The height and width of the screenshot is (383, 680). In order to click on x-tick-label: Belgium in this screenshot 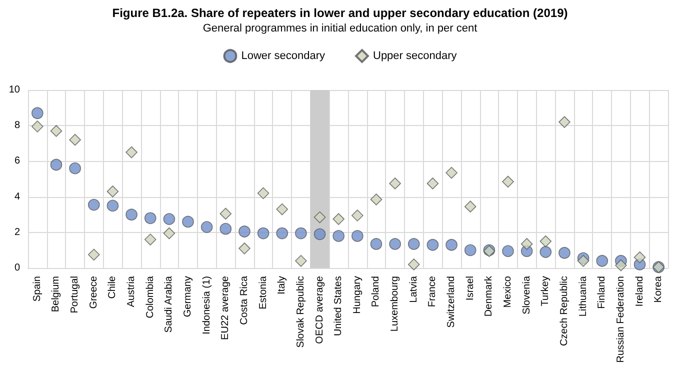, I will do `click(56, 294)`.